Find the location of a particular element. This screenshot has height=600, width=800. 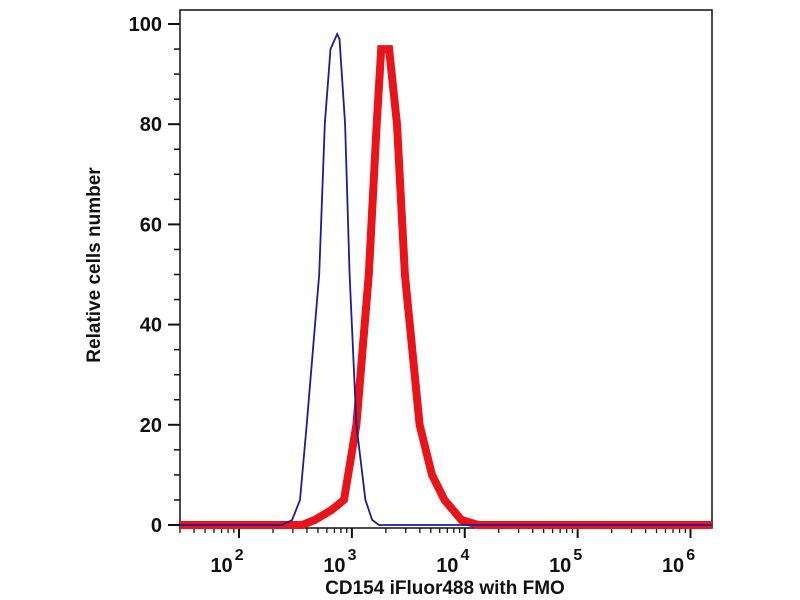

y-tick-label: 100 is located at coordinates (145, 25).